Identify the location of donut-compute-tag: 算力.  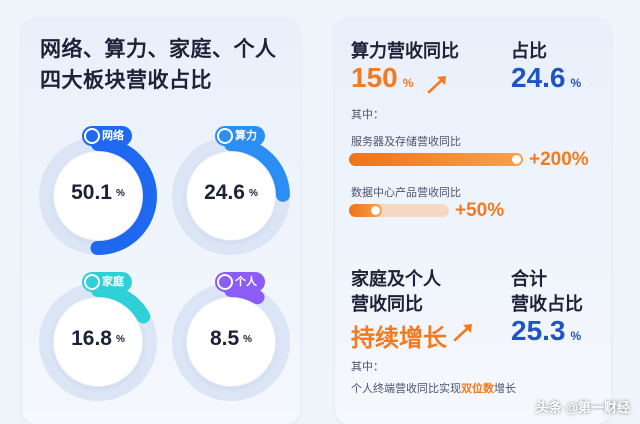
(240, 136).